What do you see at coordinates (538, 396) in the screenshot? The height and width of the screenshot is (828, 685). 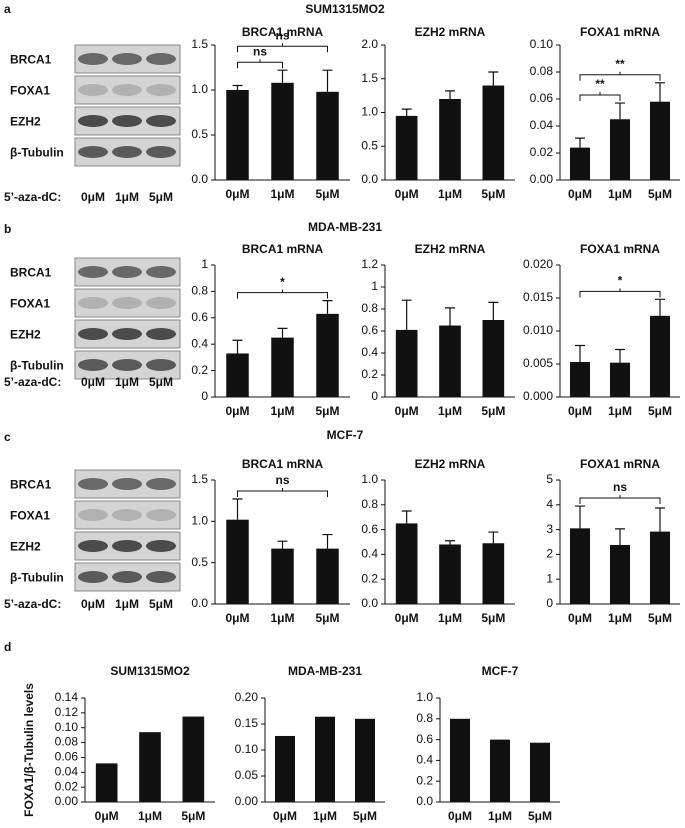 I see `y-tick-label: 0.000` at bounding box center [538, 396].